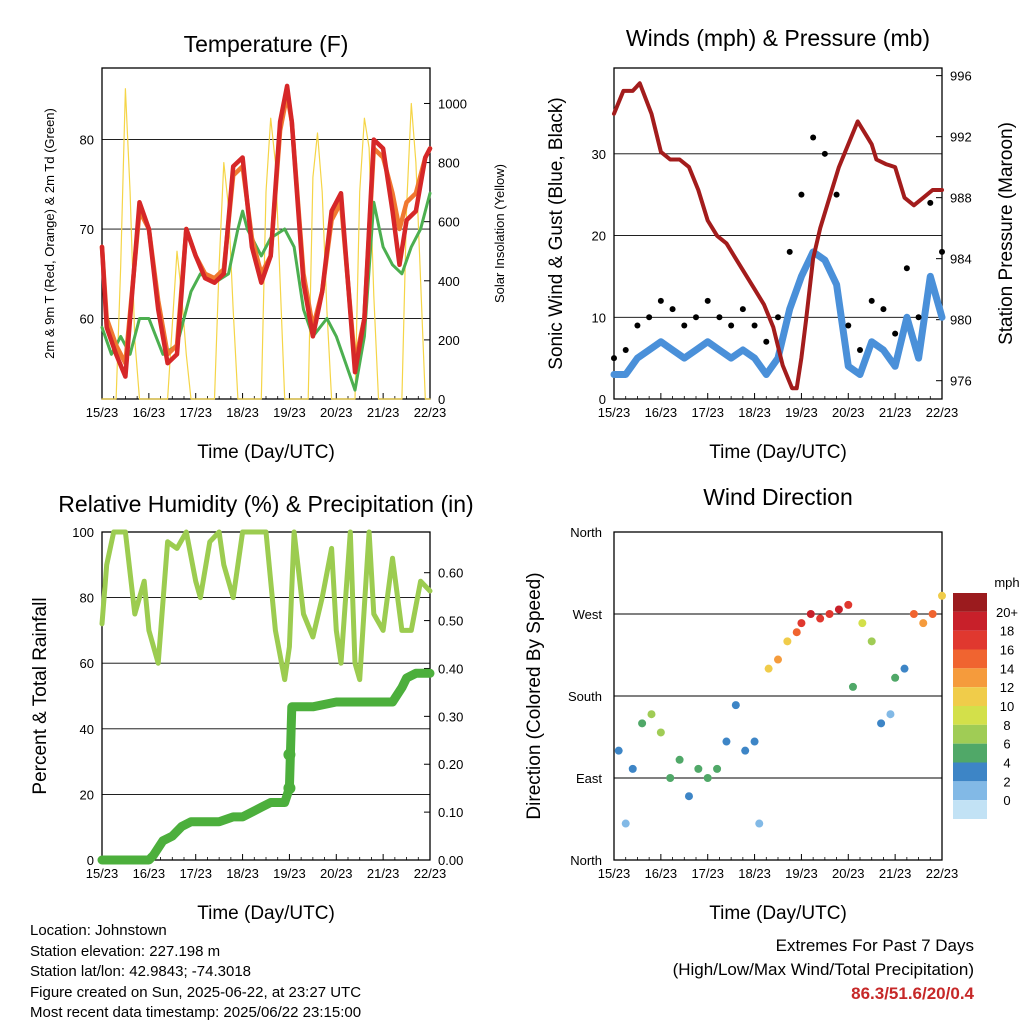  Describe the element at coordinates (1006, 744) in the screenshot. I see `colorbar-label: 6` at that location.